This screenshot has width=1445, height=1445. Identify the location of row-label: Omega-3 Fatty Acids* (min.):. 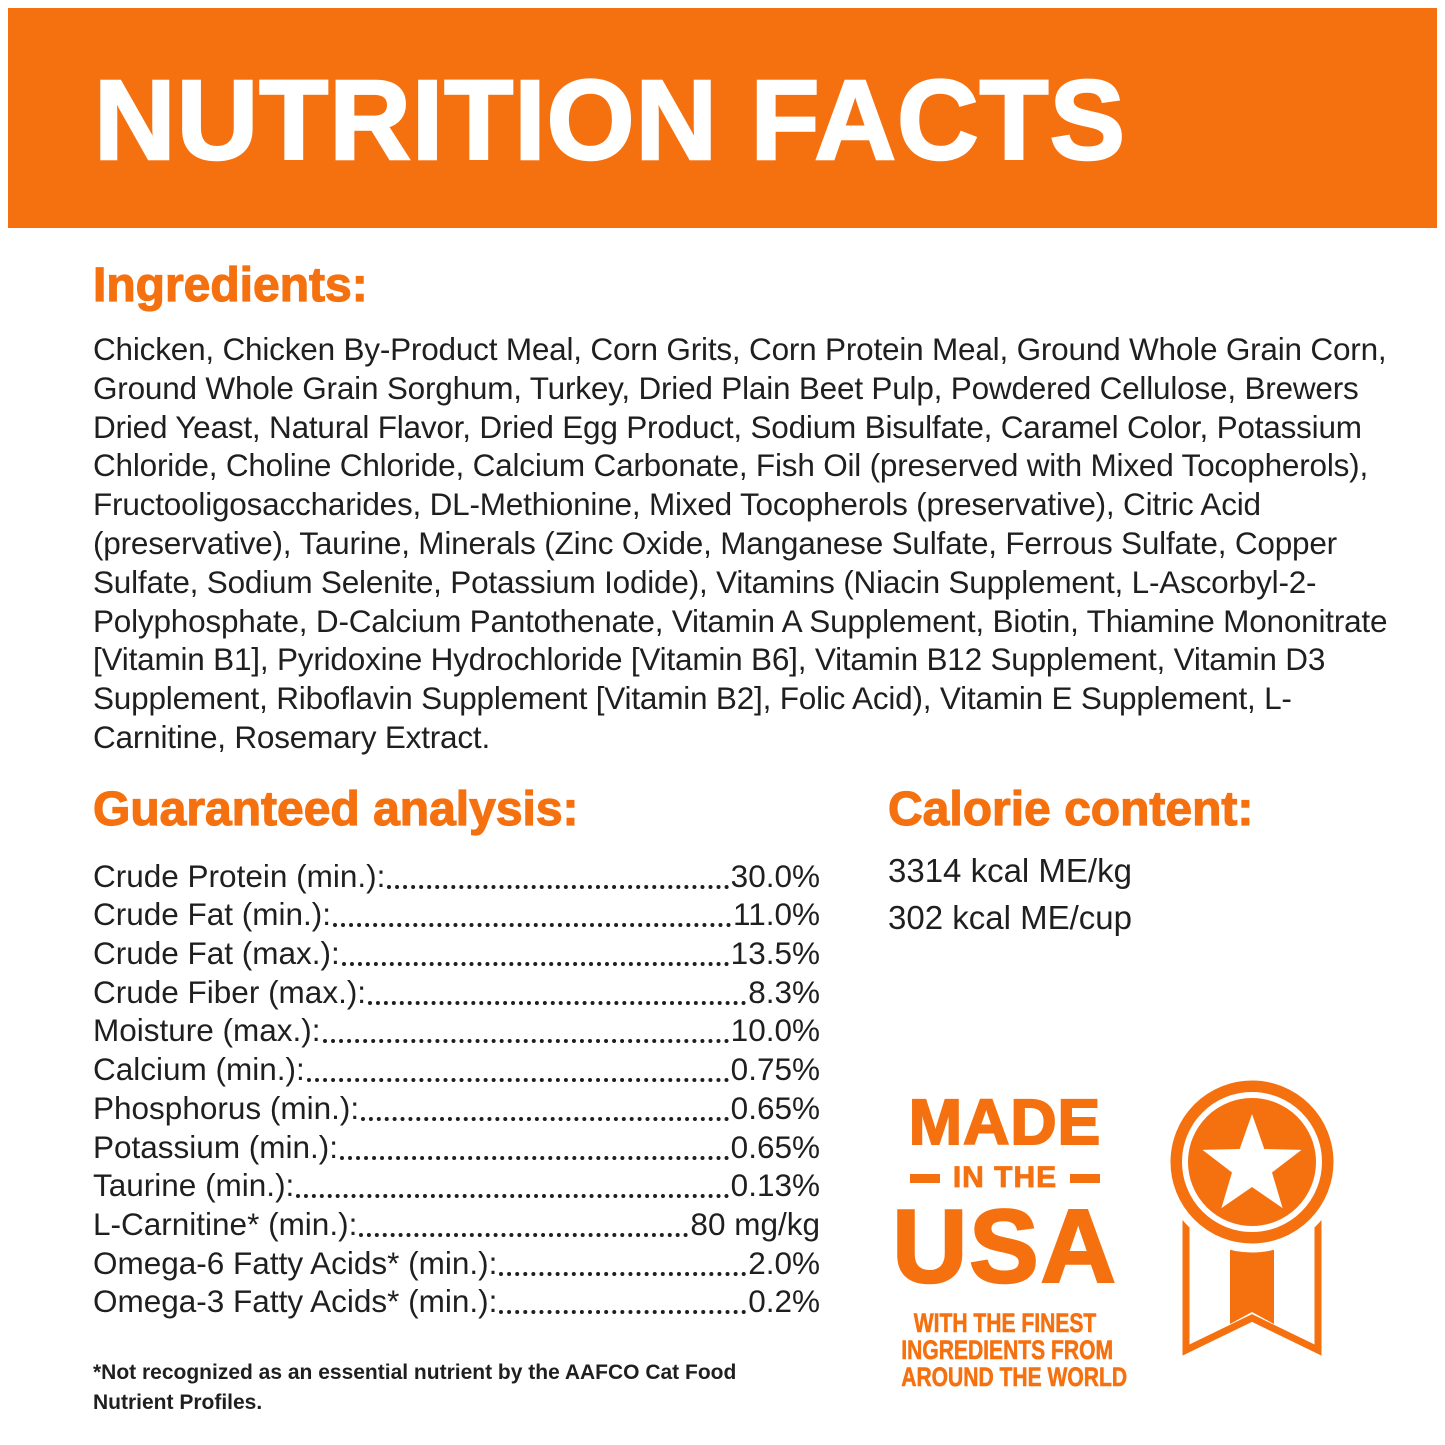
(295, 1301).